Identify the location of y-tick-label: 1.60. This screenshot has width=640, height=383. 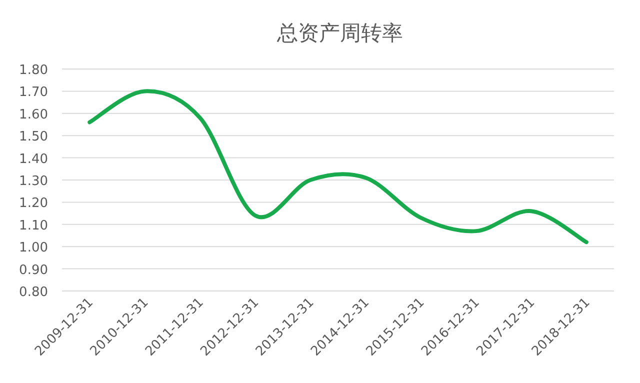
(33, 114).